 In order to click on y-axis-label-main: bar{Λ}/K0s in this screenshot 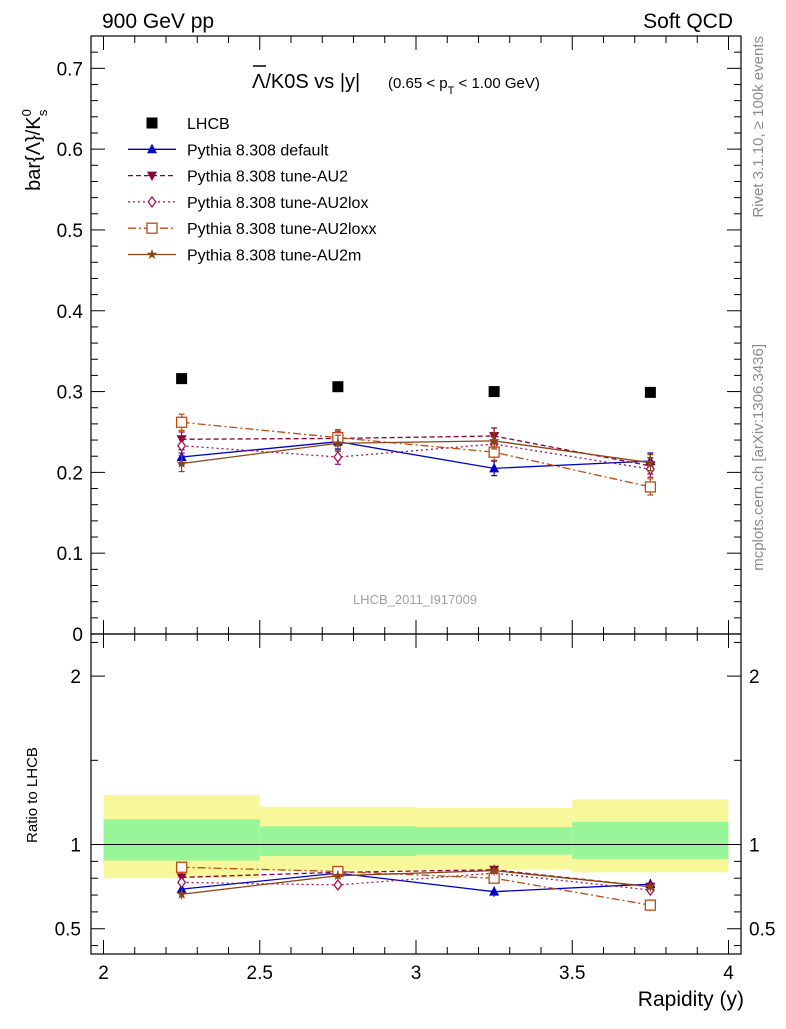, I will do `click(34, 150)`.